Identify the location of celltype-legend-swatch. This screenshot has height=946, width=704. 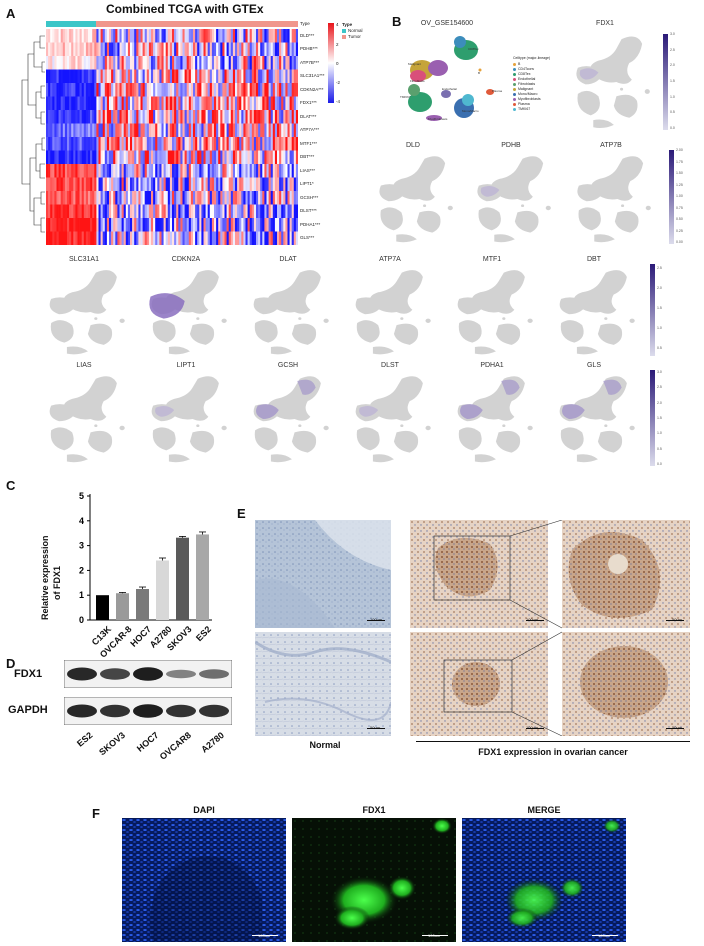
(514, 84).